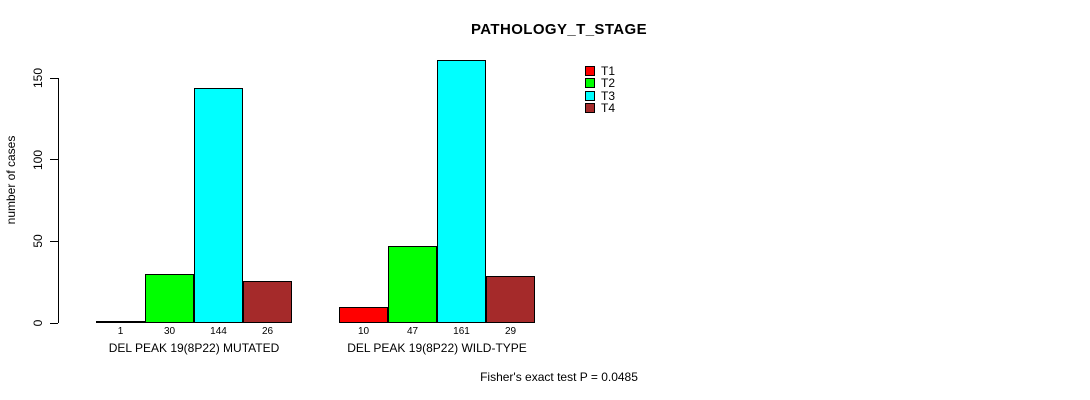 The image size is (1090, 400). I want to click on y-tick-label: 50, so click(38, 241).